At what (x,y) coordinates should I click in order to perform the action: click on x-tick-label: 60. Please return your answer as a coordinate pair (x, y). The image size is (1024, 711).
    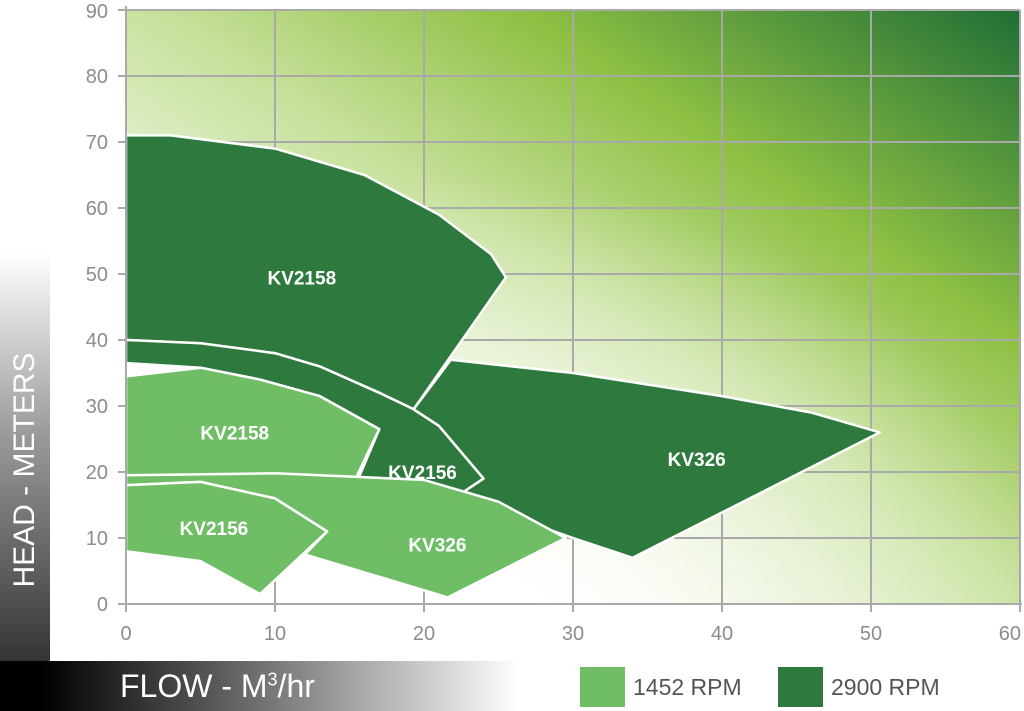
    Looking at the image, I should click on (1010, 634).